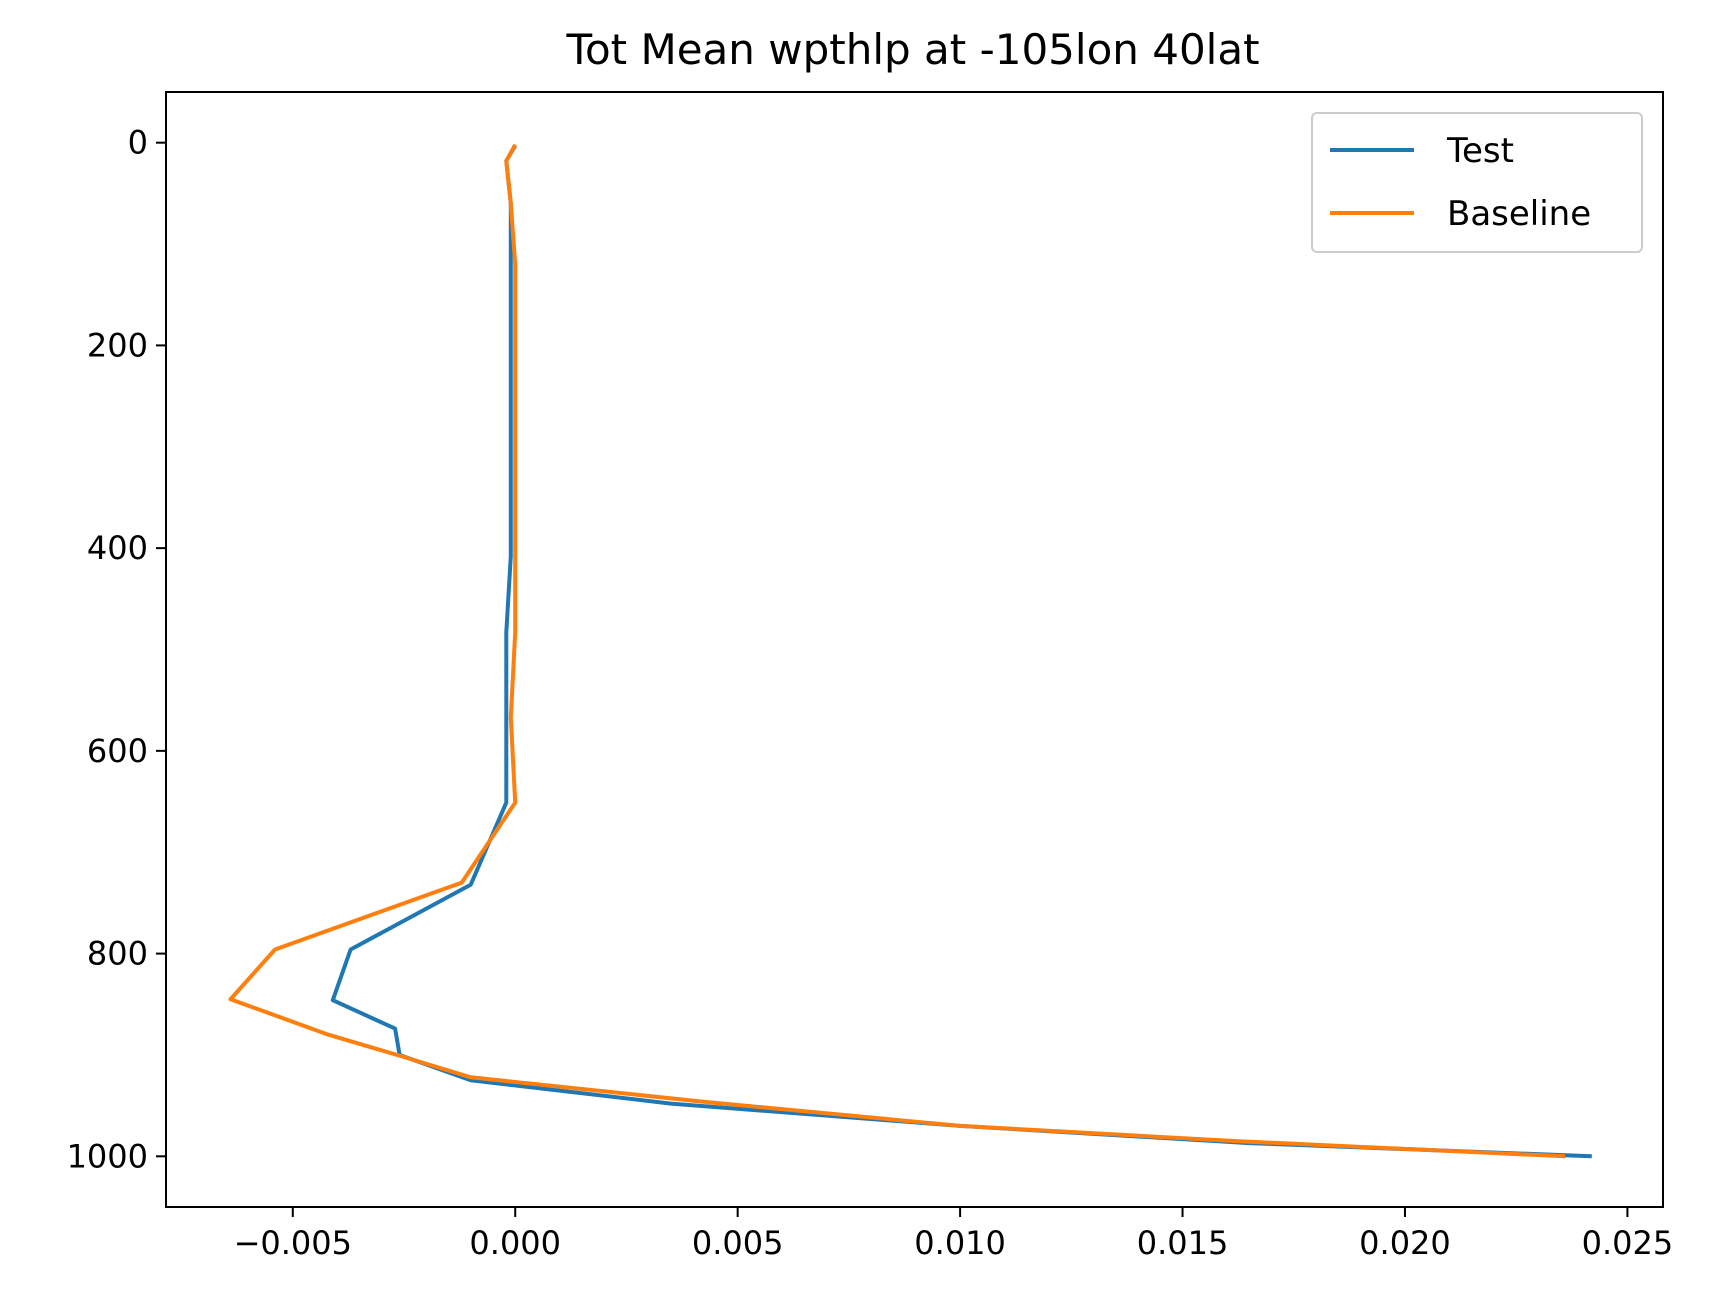 The width and height of the screenshot is (1711, 1302). Describe the element at coordinates (912, 49) in the screenshot. I see `chart-title: Tot Mean wpthlp at -105lon 40lat` at that location.